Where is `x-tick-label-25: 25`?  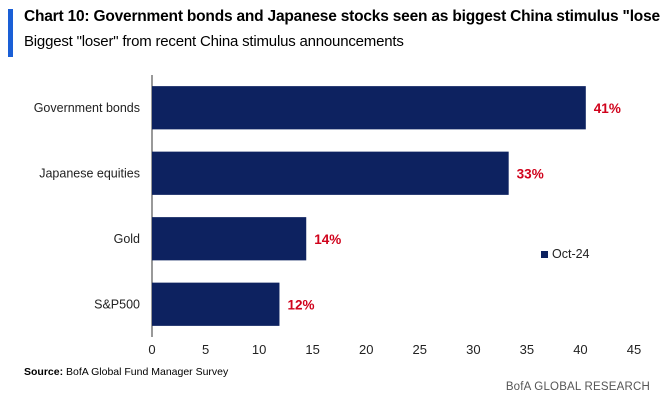
x-tick-label-25: 25 is located at coordinates (420, 349).